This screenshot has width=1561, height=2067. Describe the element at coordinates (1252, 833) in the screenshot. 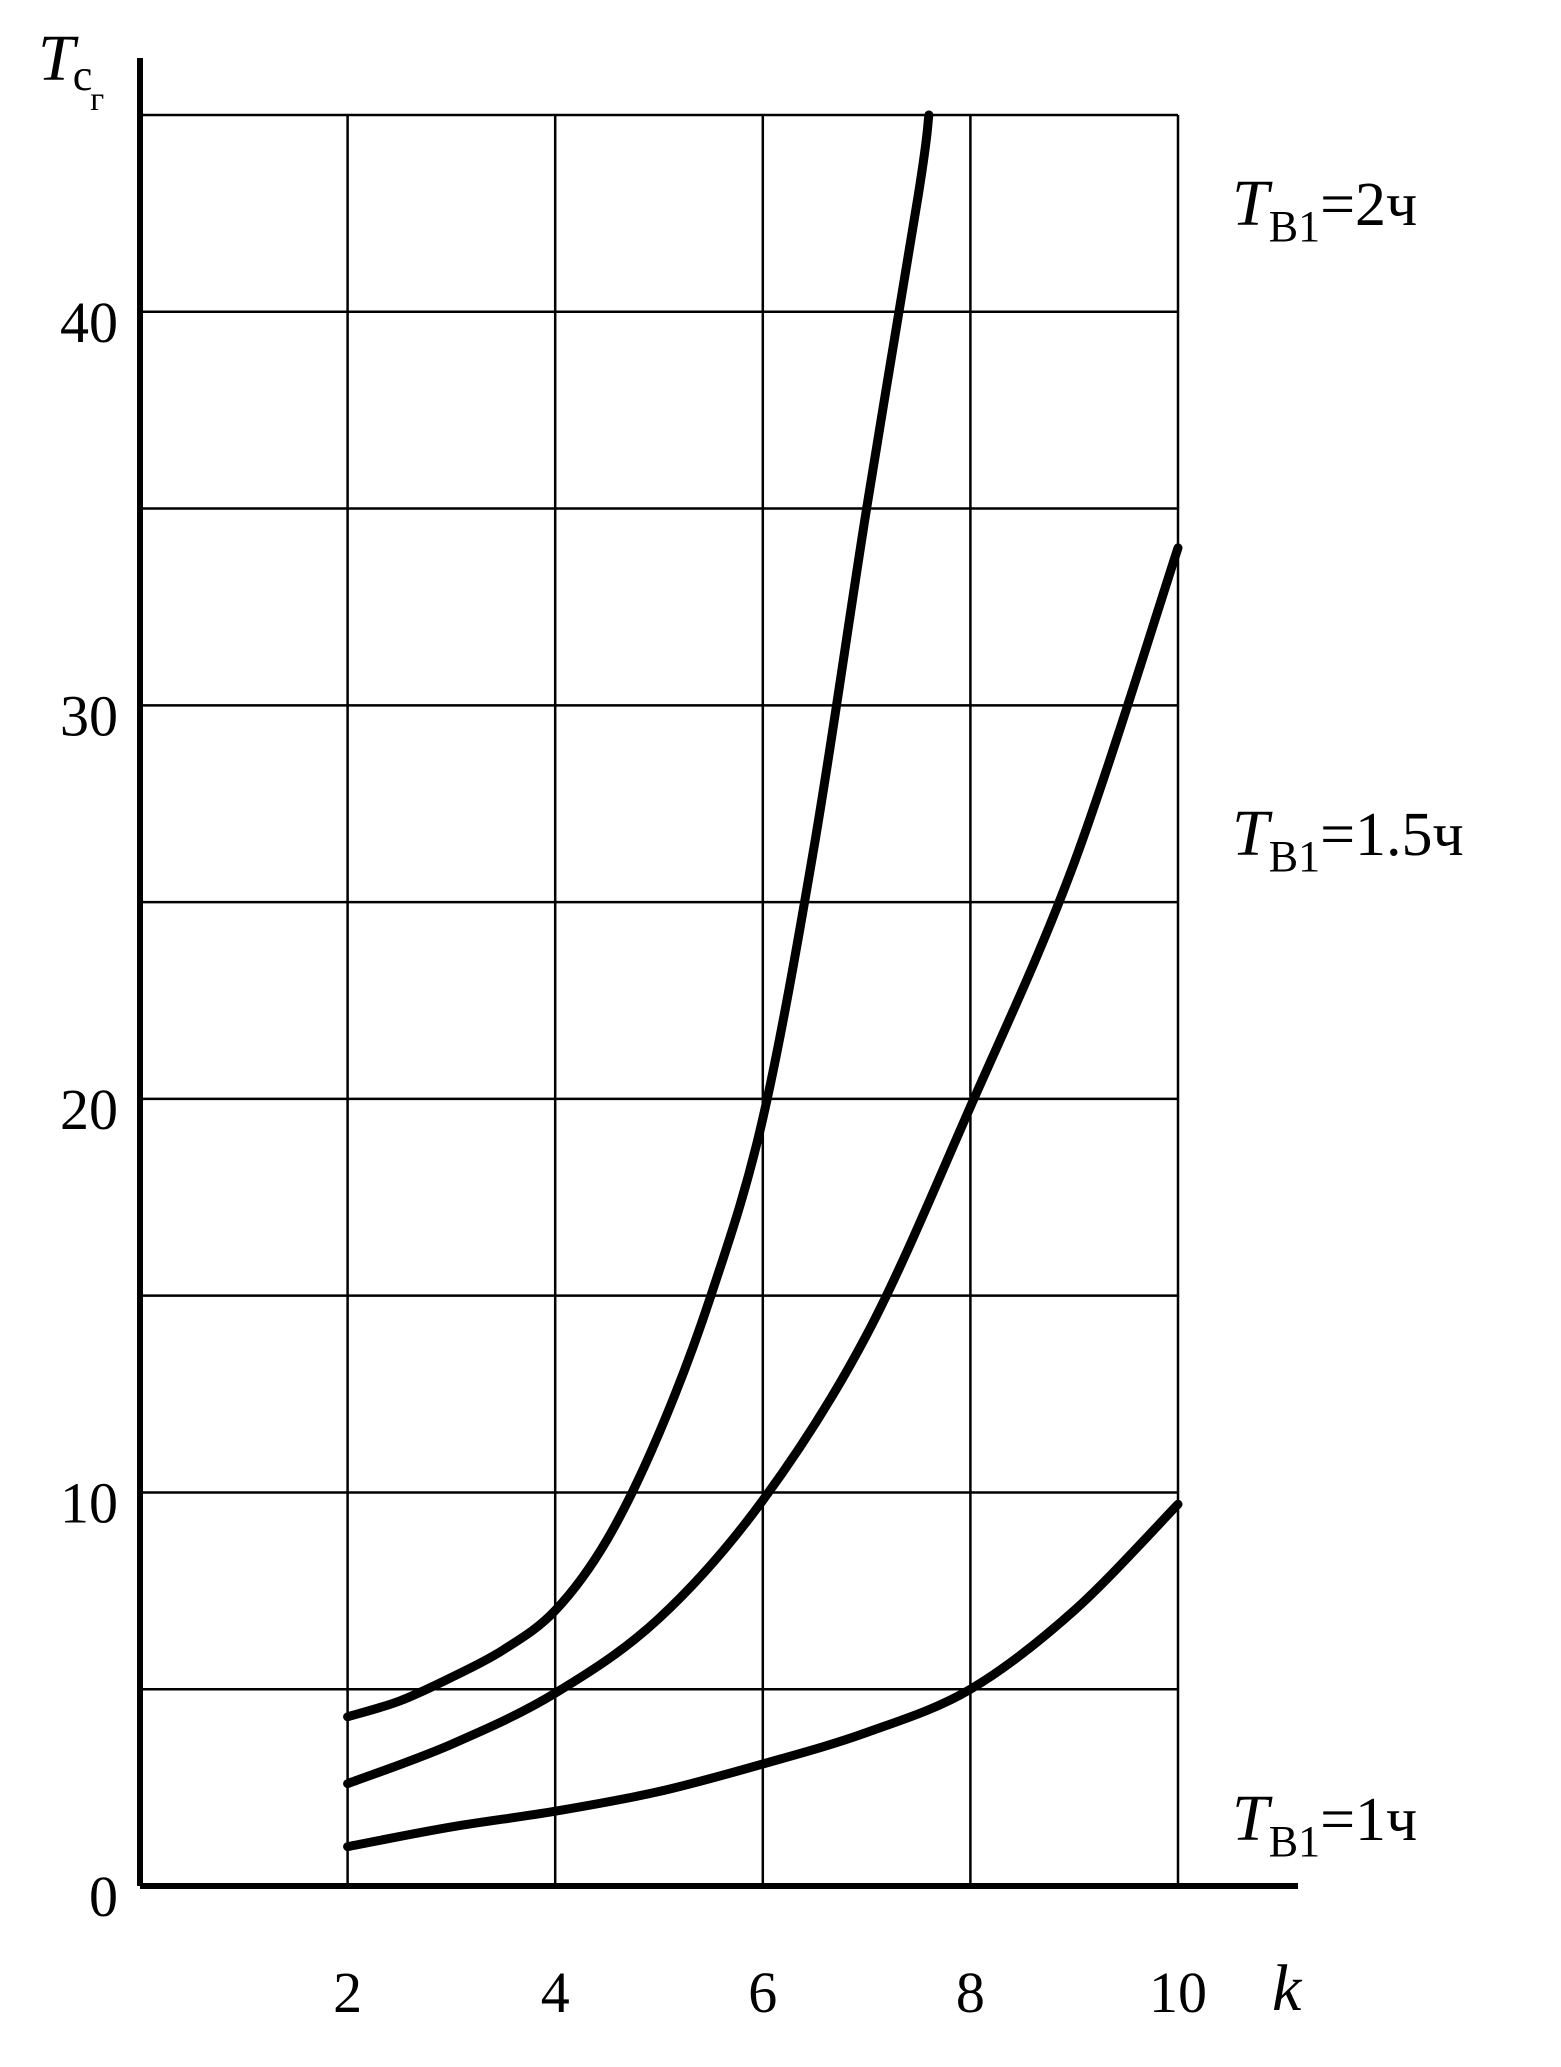

I see `series-label-1-5h-main: T` at that location.